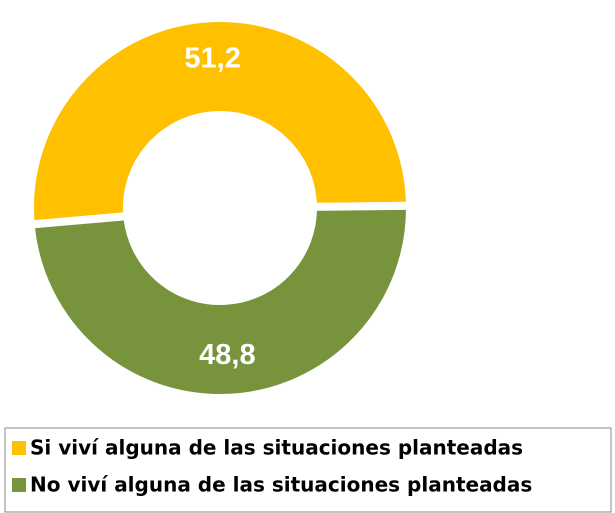 The height and width of the screenshot is (513, 615). I want to click on data-label: 51,2, so click(212, 58).